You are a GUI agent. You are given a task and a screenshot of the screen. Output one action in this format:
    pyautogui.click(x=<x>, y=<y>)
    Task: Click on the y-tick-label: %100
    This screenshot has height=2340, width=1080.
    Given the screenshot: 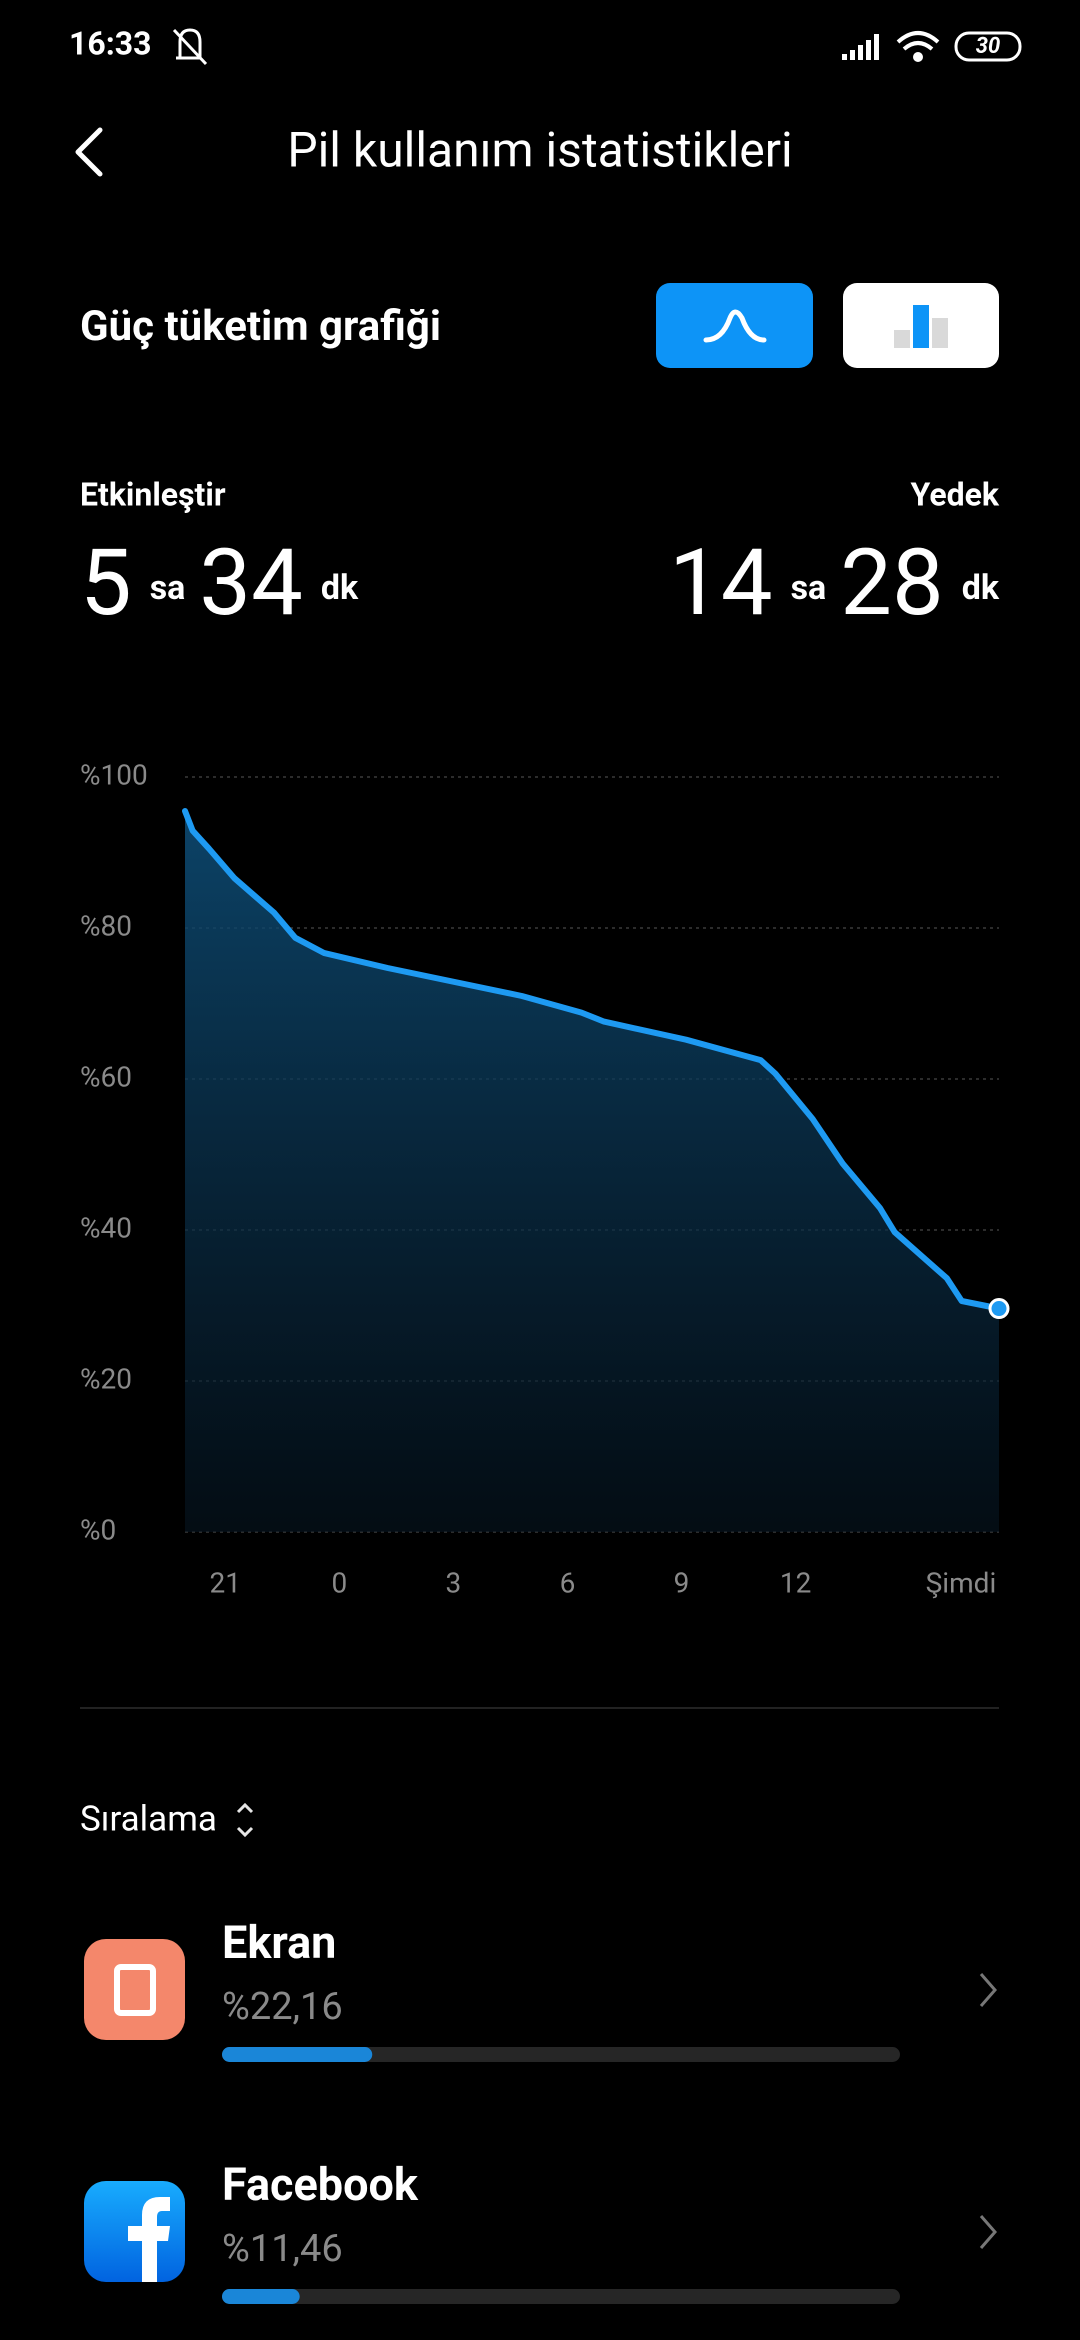 What is the action you would take?
    pyautogui.click(x=114, y=774)
    